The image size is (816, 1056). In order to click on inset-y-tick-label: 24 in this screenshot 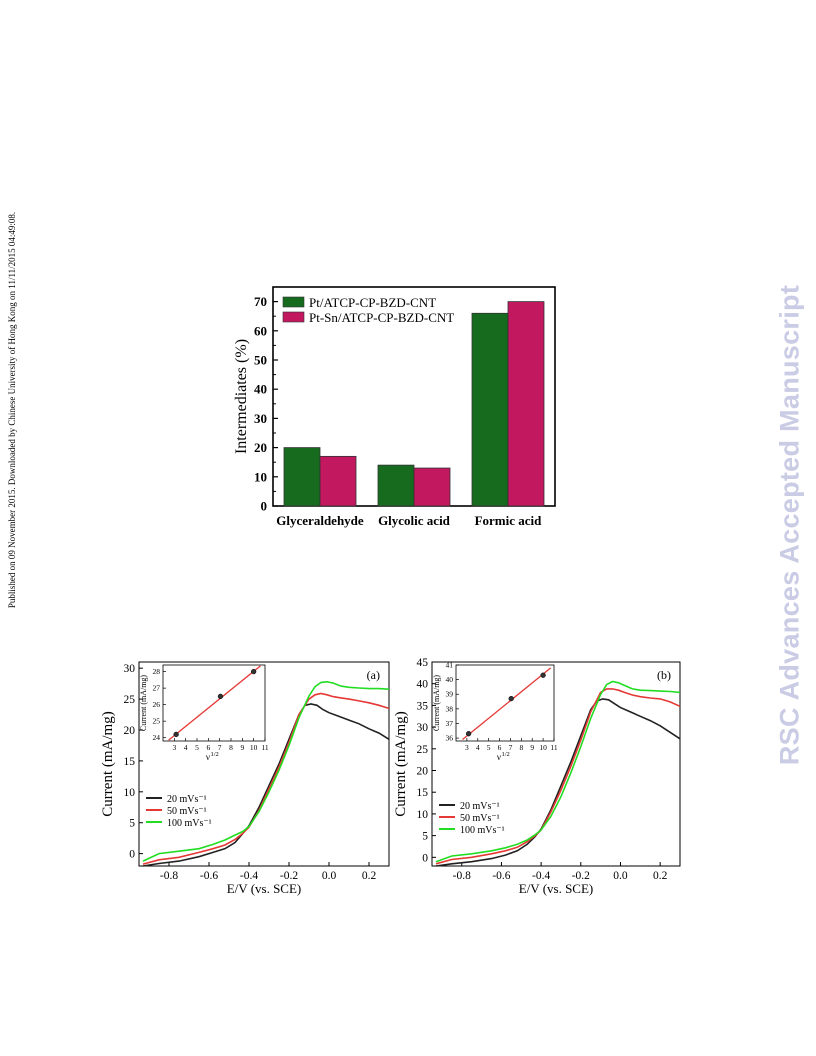, I will do `click(157, 737)`.